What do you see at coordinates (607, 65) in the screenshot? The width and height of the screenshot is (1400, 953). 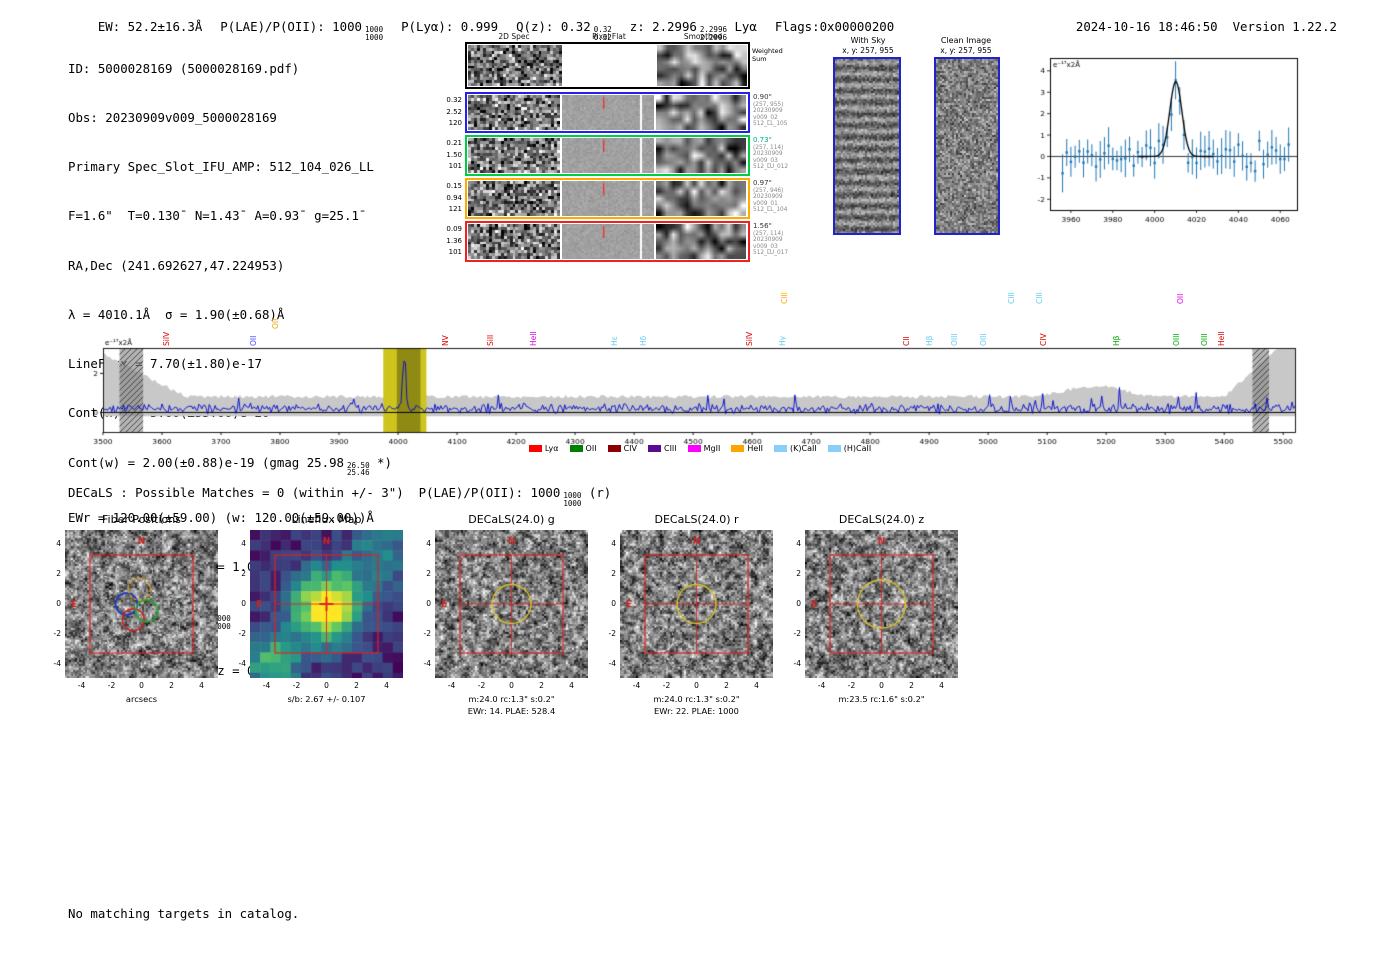 I see `weighted-sum-row` at bounding box center [607, 65].